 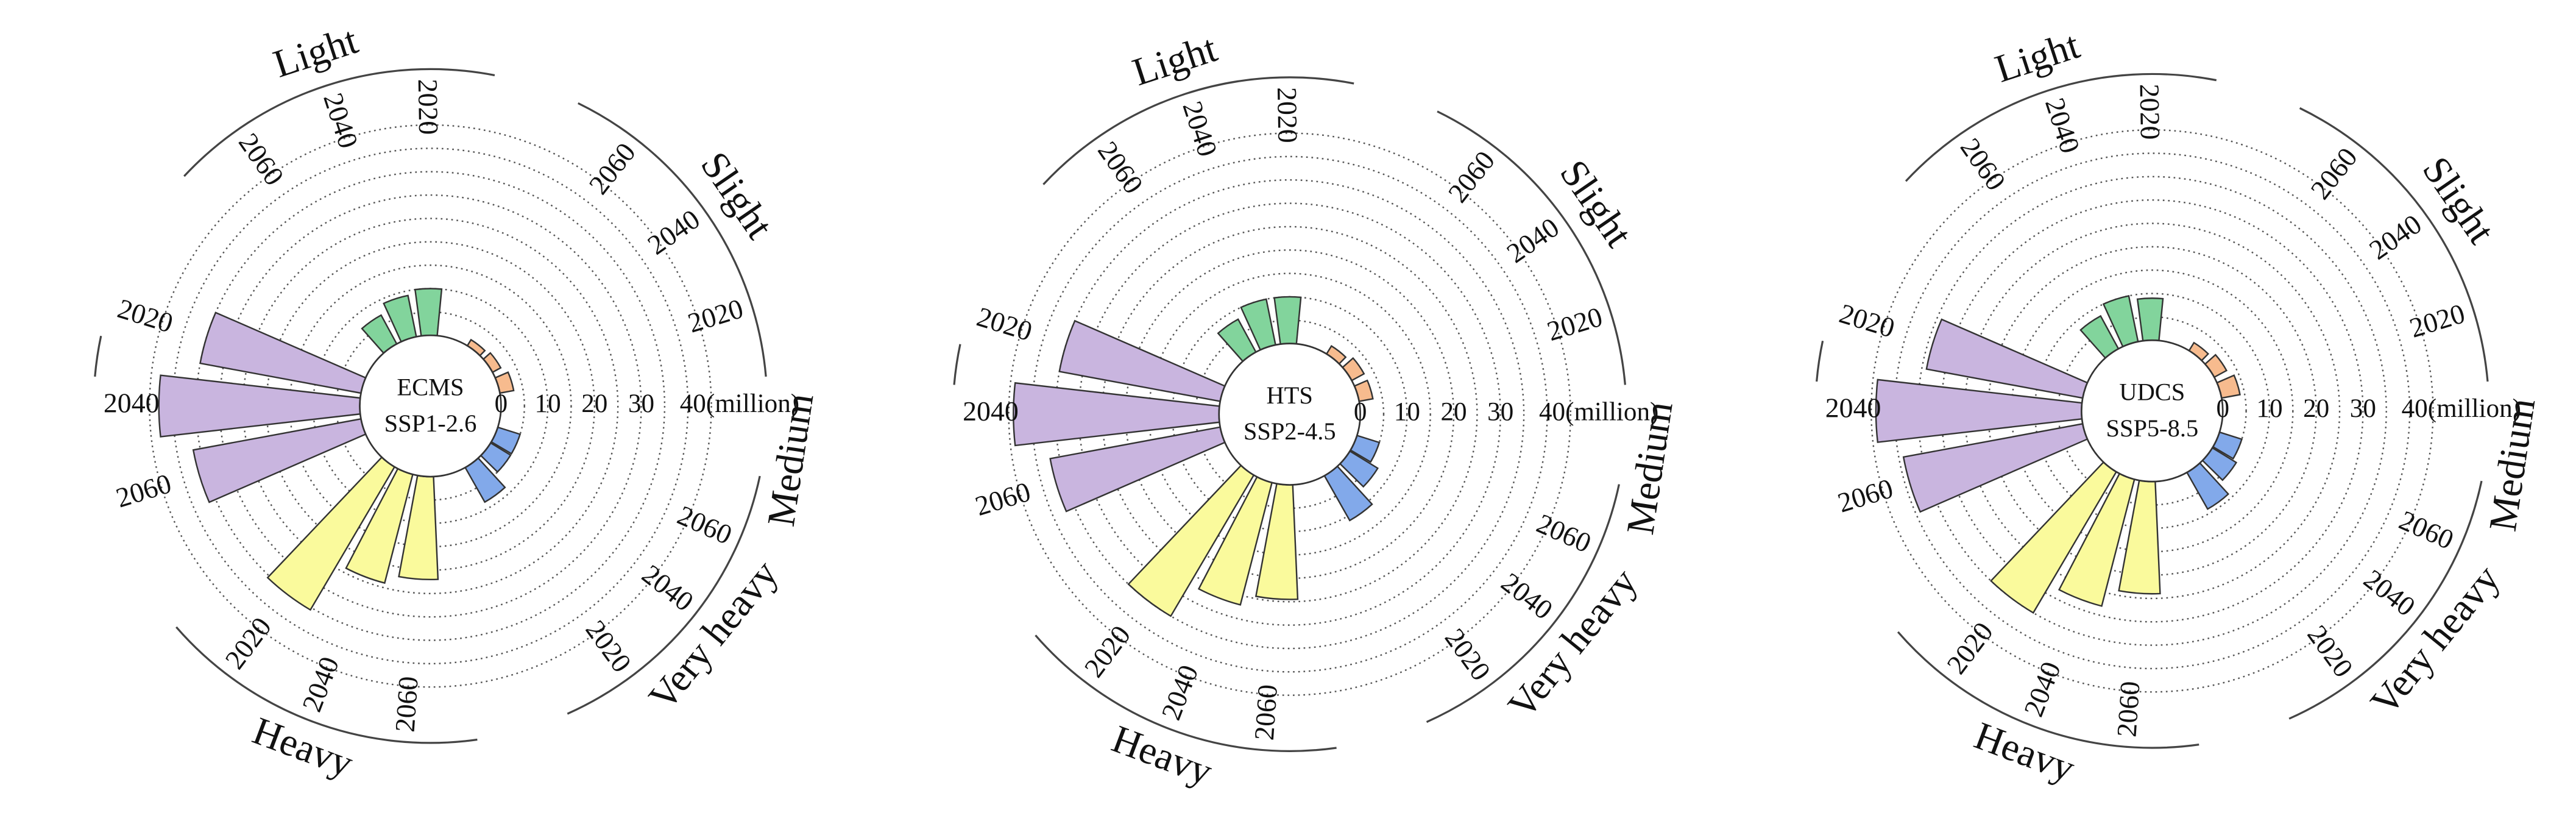 I want to click on center-label: UDCS, so click(x=2152, y=392).